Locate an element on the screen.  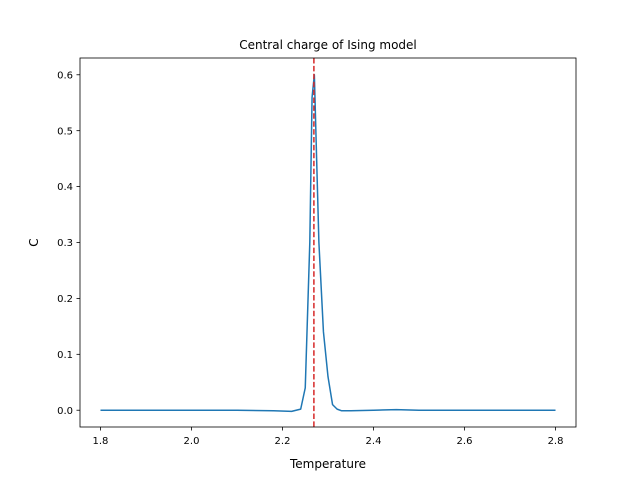
x-tick-label: 1.8 is located at coordinates (101, 441).